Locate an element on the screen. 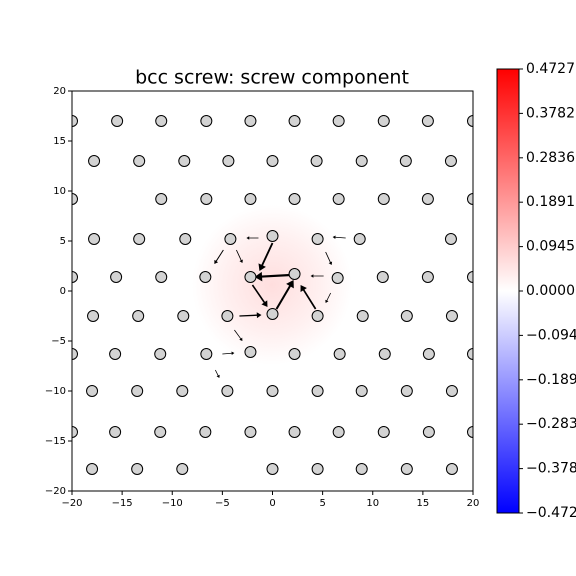 This screenshot has height=576, width=576. colorbar-tick-label: −0.2836 is located at coordinates (551, 424).